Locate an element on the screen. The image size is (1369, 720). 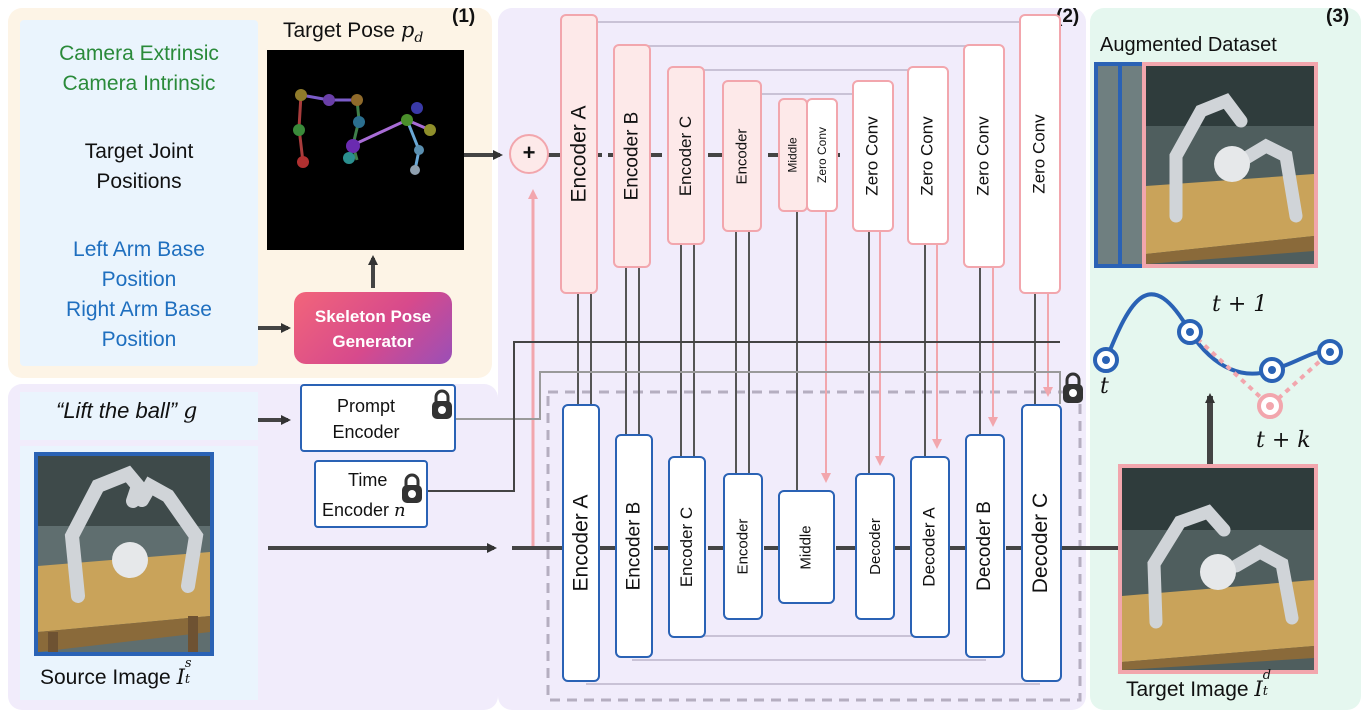
control-middle-label: Middle is located at coordinates (793, 155).